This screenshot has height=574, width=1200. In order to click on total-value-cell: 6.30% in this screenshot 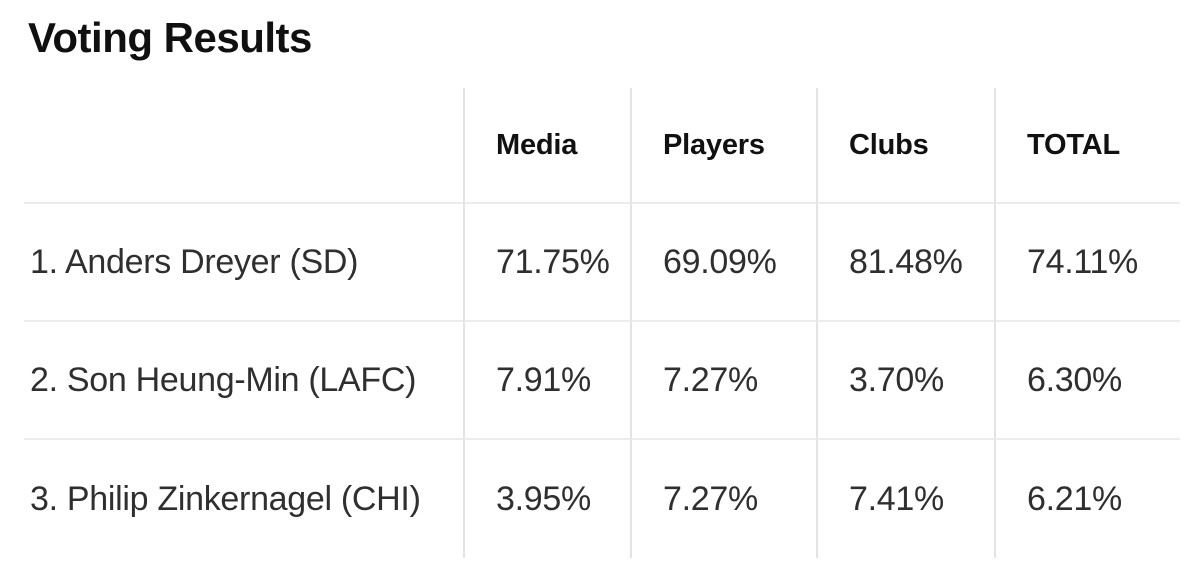, I will do `click(1087, 381)`.